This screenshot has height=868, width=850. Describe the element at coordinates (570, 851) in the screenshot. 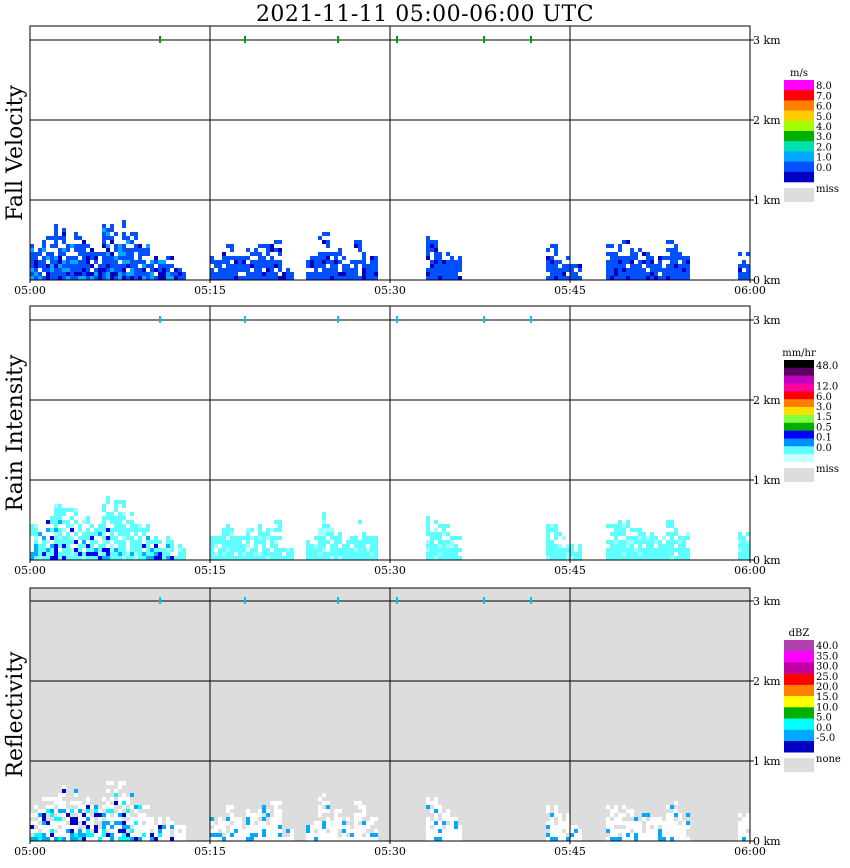

I see `x-tick-label: 05:45` at that location.